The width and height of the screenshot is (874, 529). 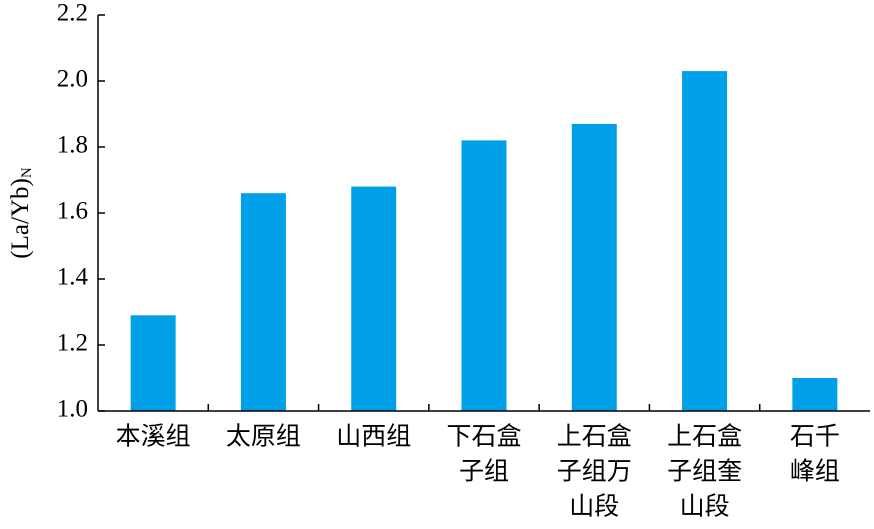 What do you see at coordinates (72, 211) in the screenshot?
I see `y-tick-label: 1.6` at bounding box center [72, 211].